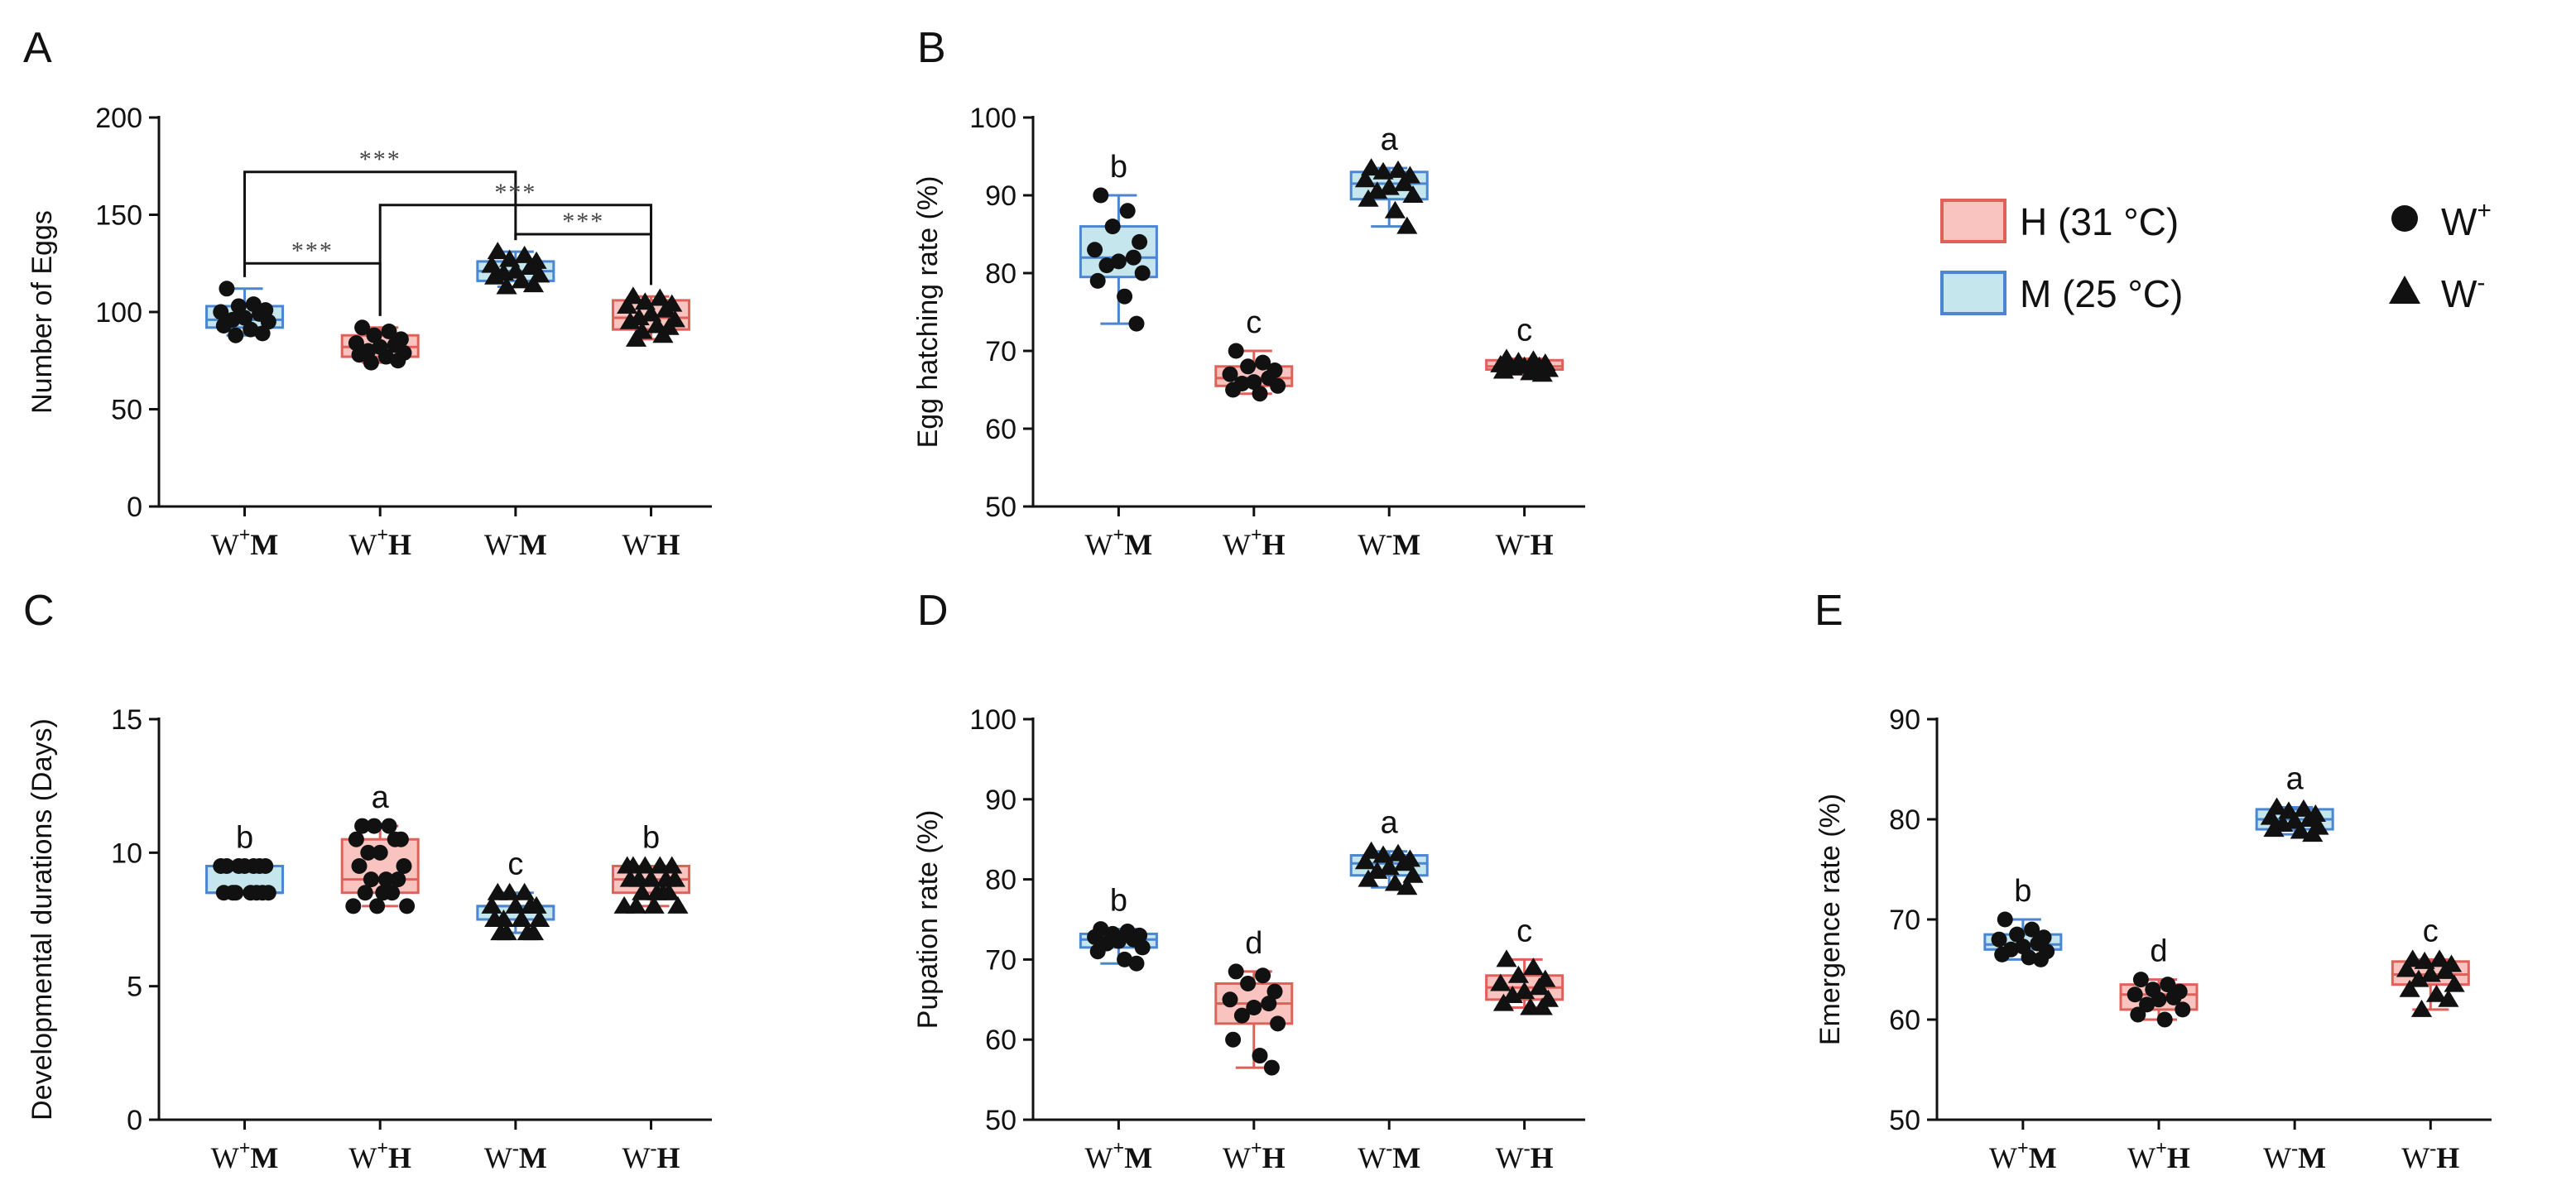  I want to click on triangle-marker-icon, so click(2404, 290).